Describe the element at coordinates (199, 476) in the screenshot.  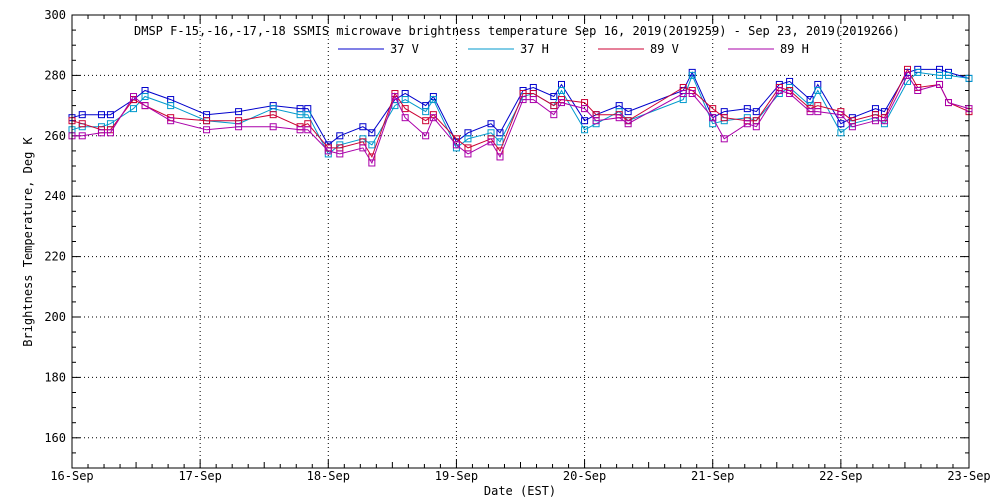
I see `x-tick-label: 17-Sep` at that location.